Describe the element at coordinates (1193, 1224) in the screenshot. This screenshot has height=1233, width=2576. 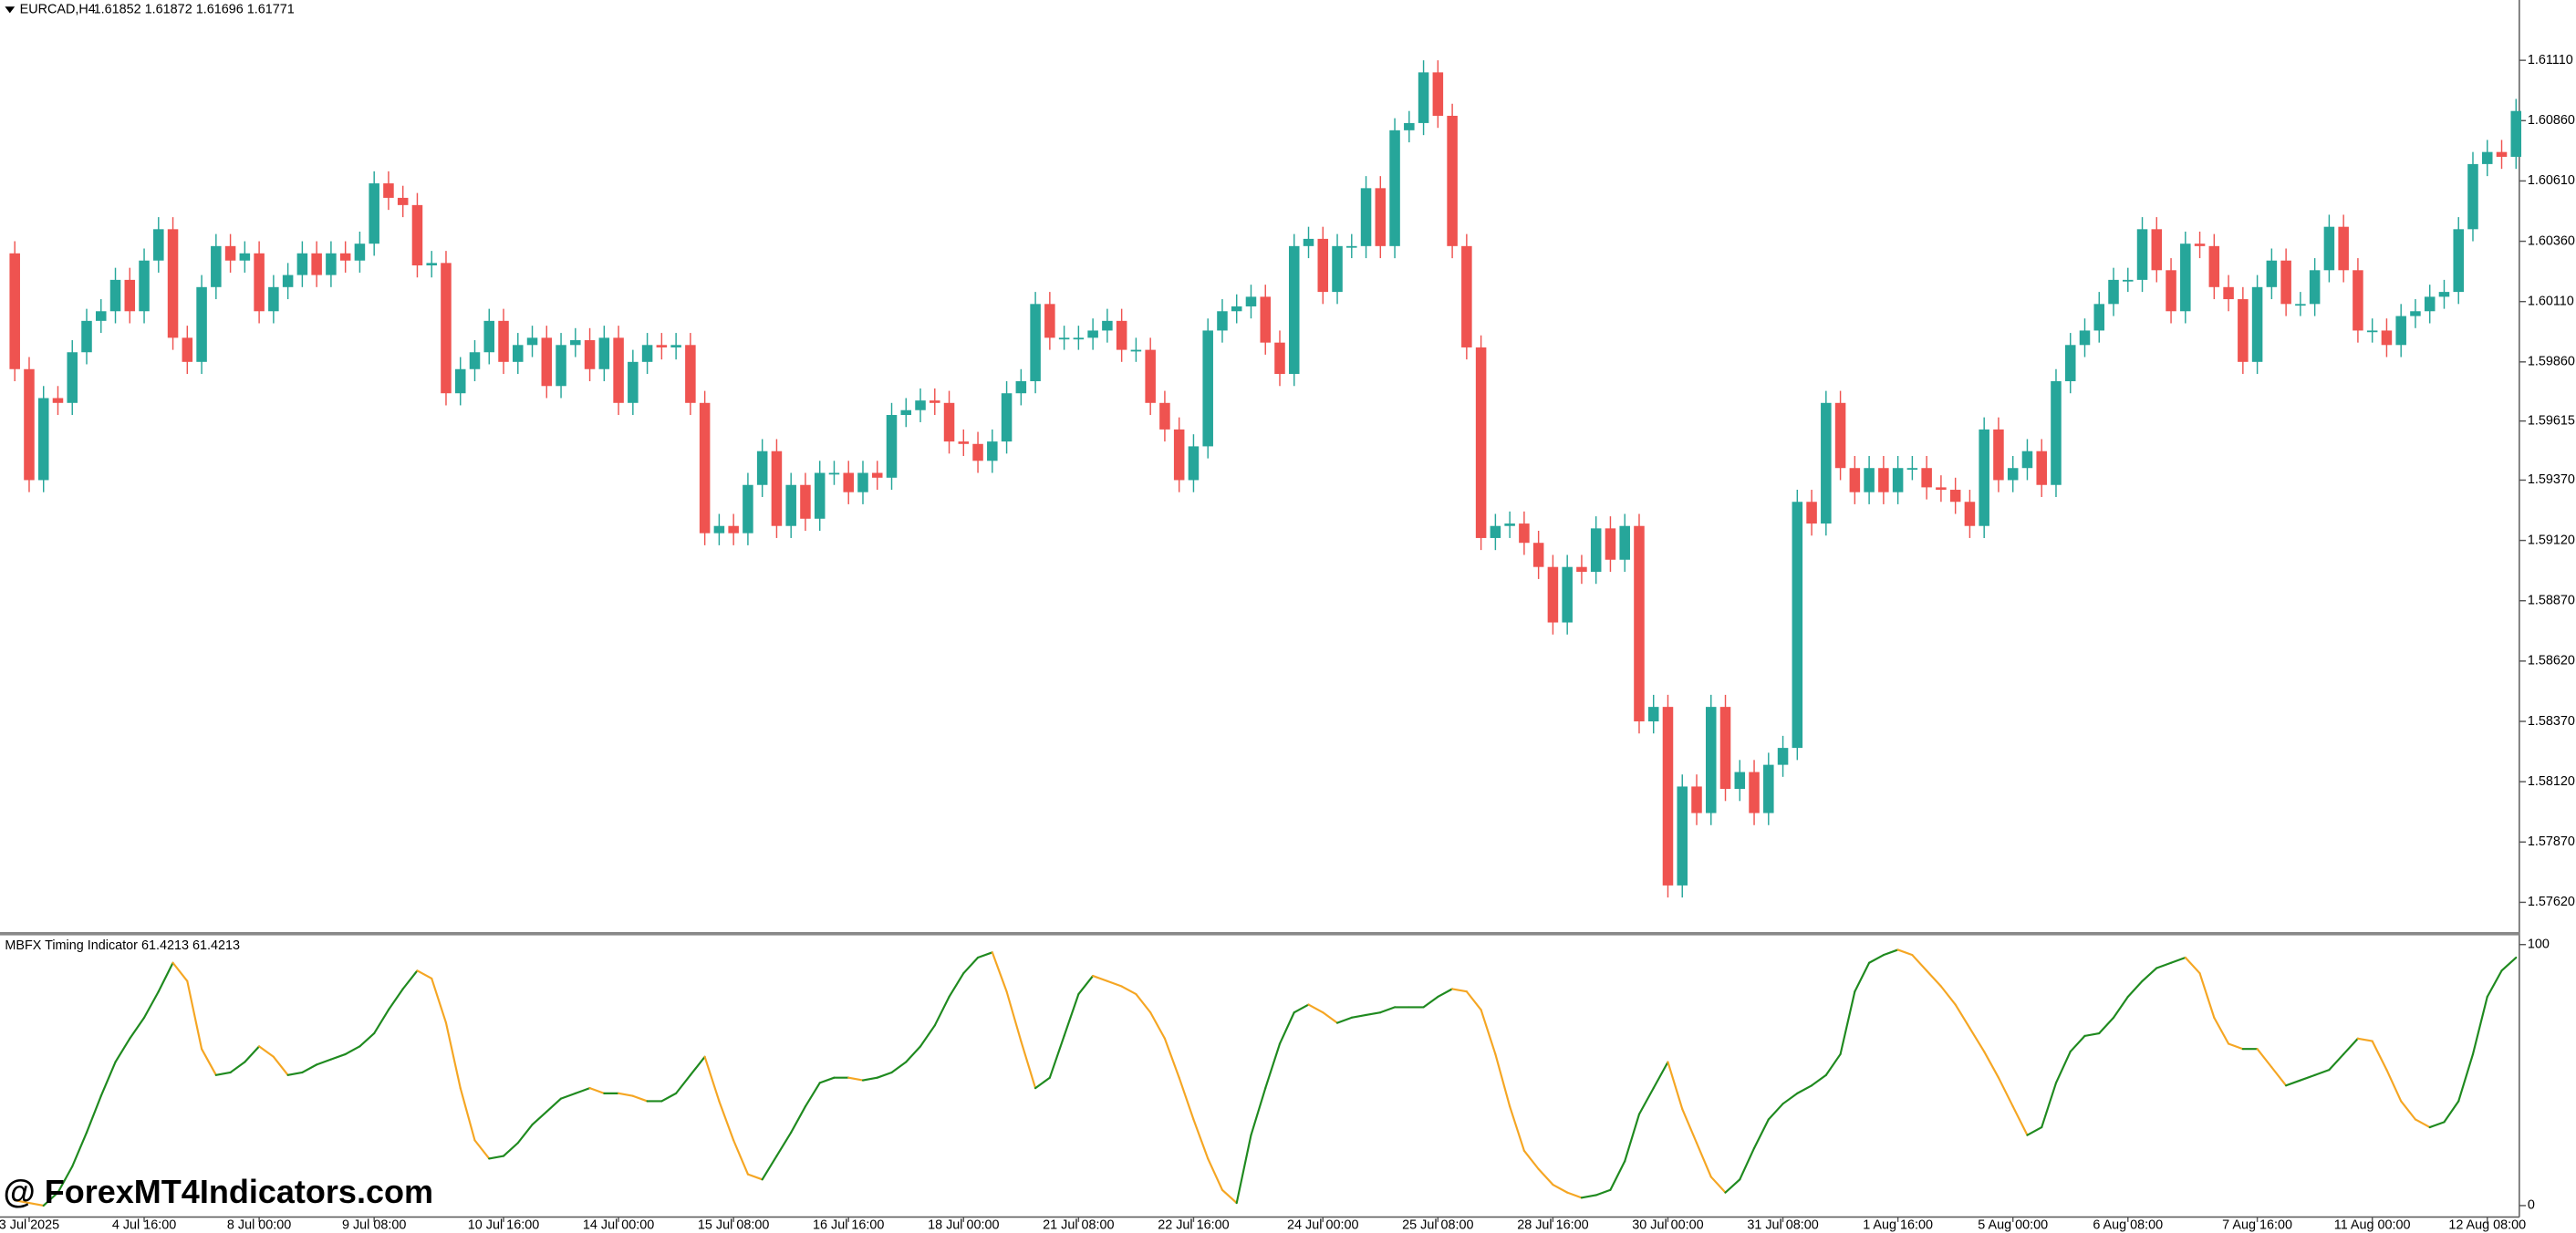
I see `time-label: 22 Jul 16:00` at that location.